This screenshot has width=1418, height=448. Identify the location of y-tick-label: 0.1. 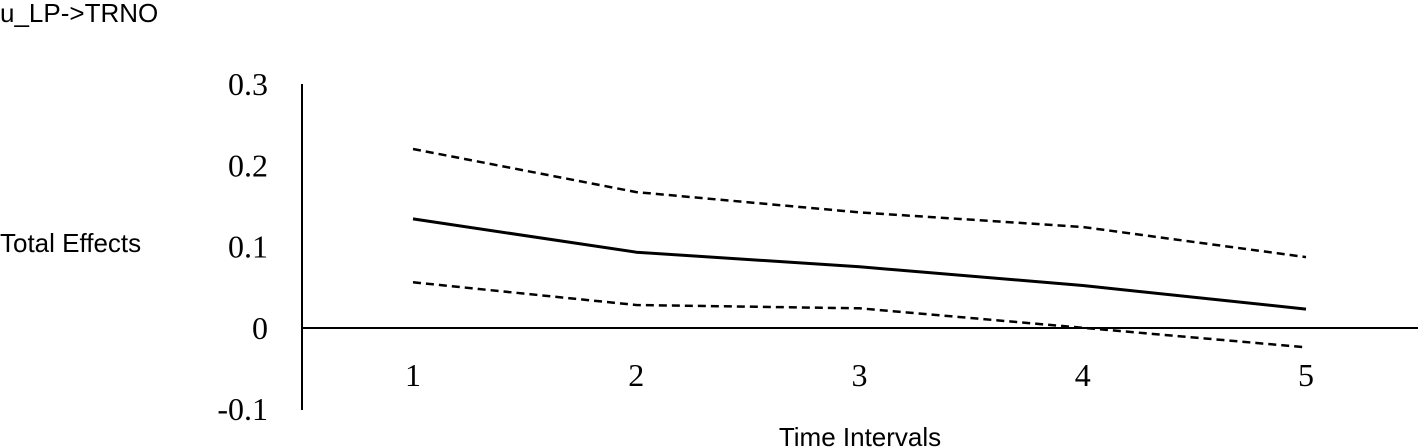
(248, 247).